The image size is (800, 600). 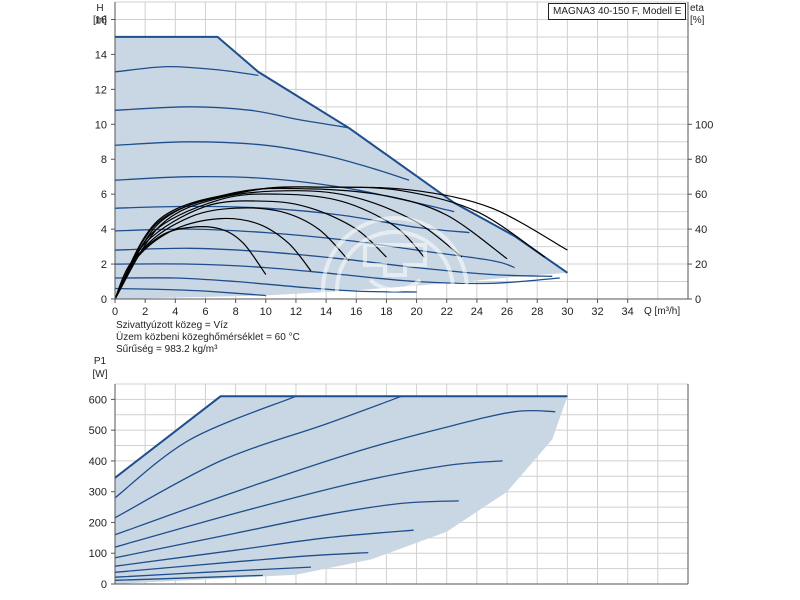 What do you see at coordinates (704, 125) in the screenshot?
I see `y2-tick-label: 100` at bounding box center [704, 125].